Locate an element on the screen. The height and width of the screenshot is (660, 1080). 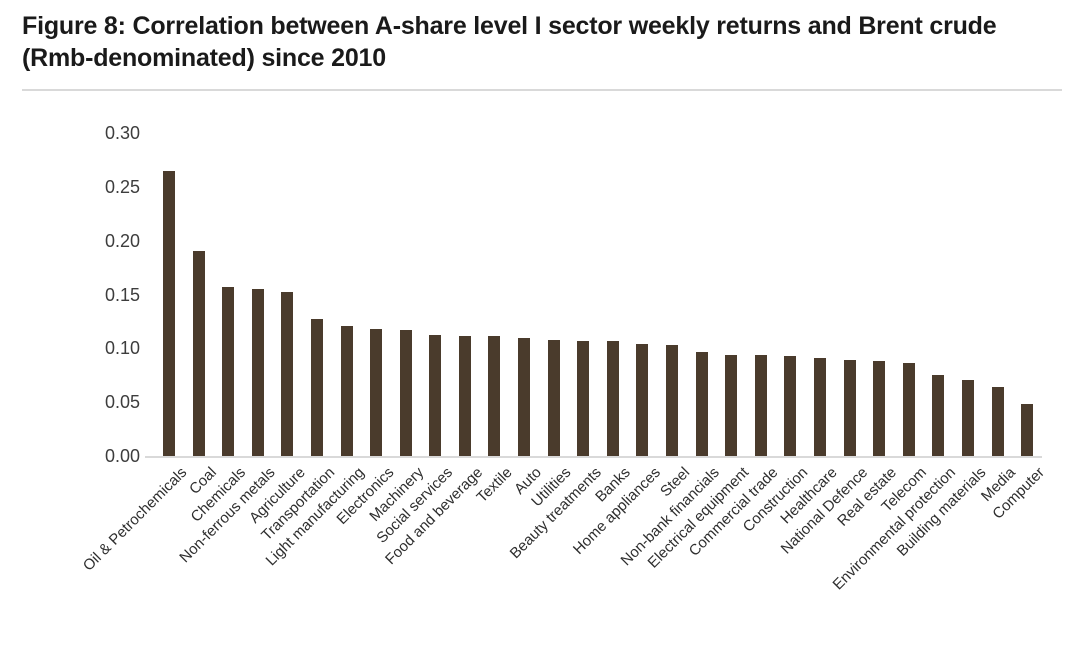
bar-machinery is located at coordinates (405, 393).